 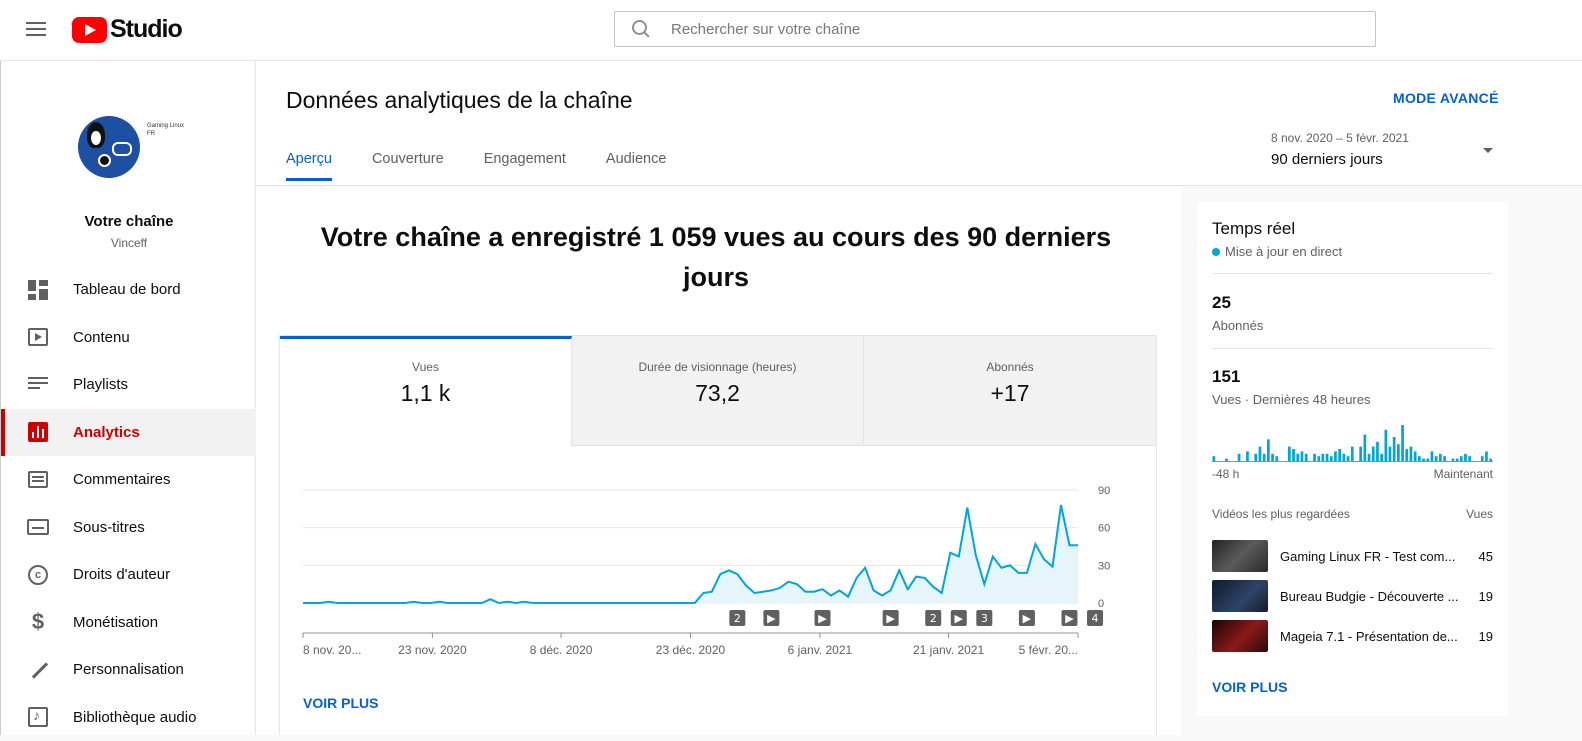 What do you see at coordinates (641, 29) in the screenshot?
I see `search-icon` at bounding box center [641, 29].